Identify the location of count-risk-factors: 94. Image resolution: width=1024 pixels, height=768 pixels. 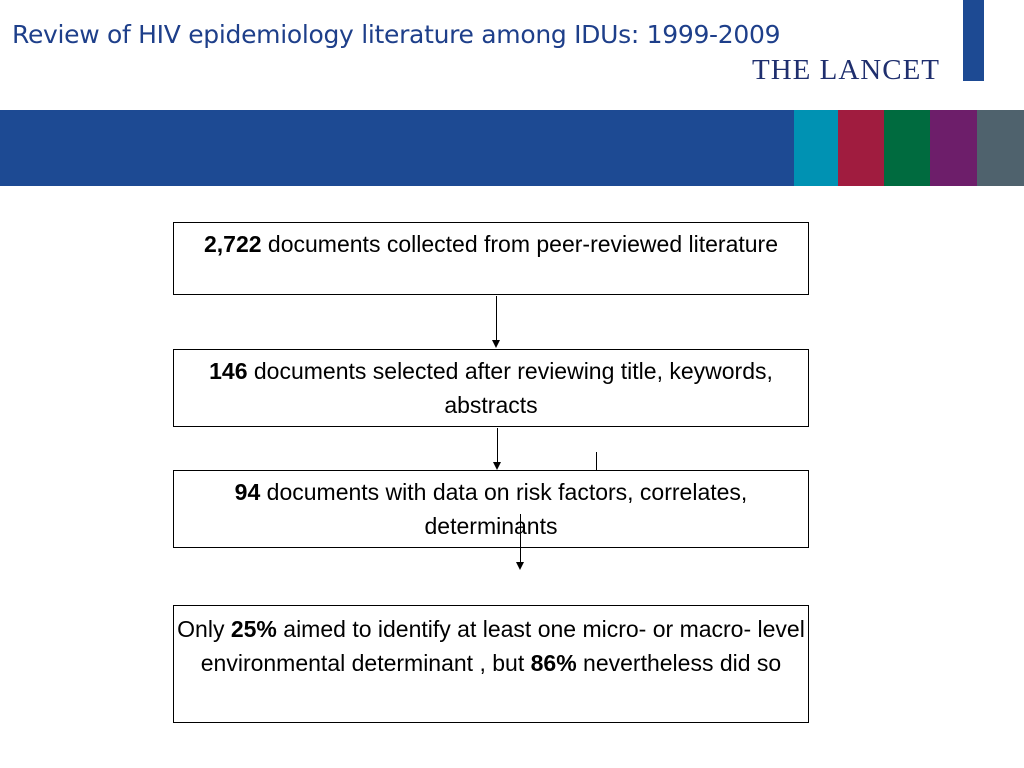
(247, 492).